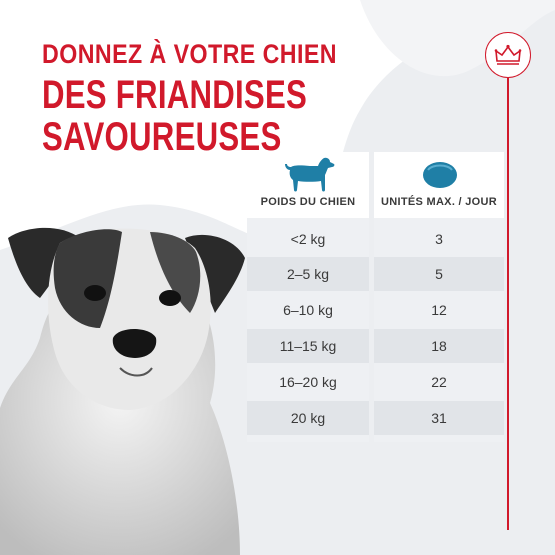 Image resolution: width=555 pixels, height=555 pixels. What do you see at coordinates (308, 418) in the screenshot?
I see `weight-cell: 20 kg` at bounding box center [308, 418].